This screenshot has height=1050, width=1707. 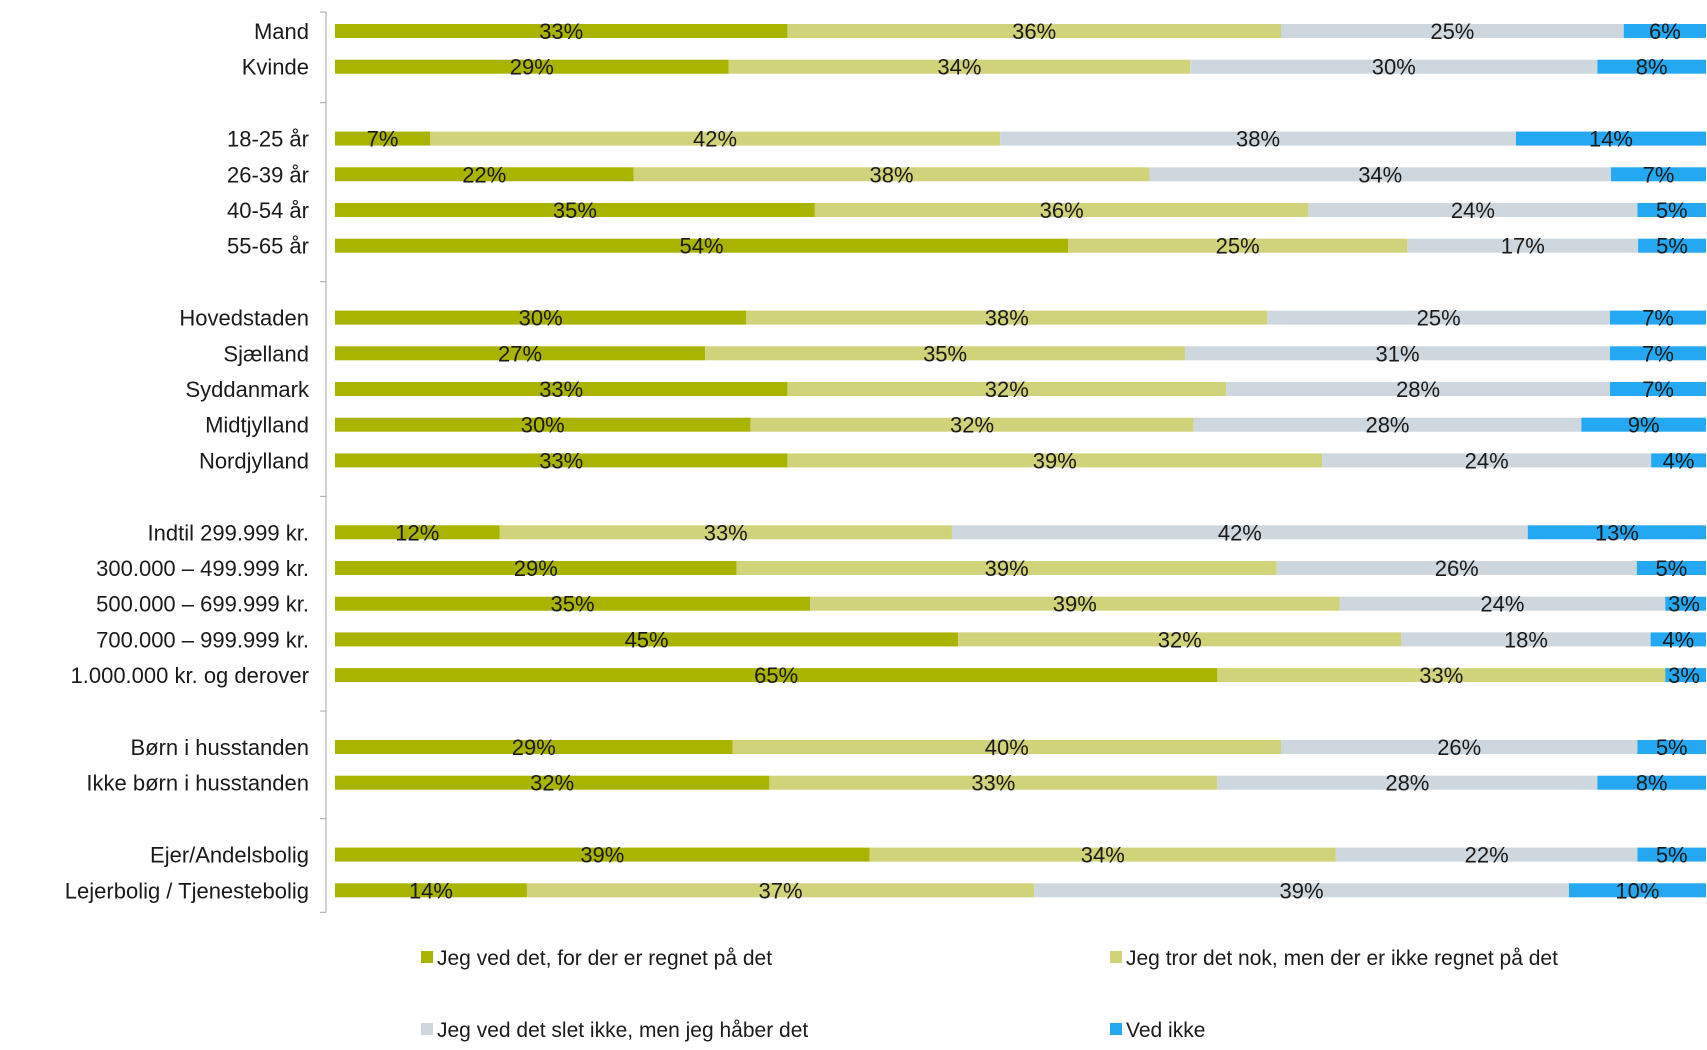 I want to click on category-label: Midtjylland, so click(x=257, y=425).